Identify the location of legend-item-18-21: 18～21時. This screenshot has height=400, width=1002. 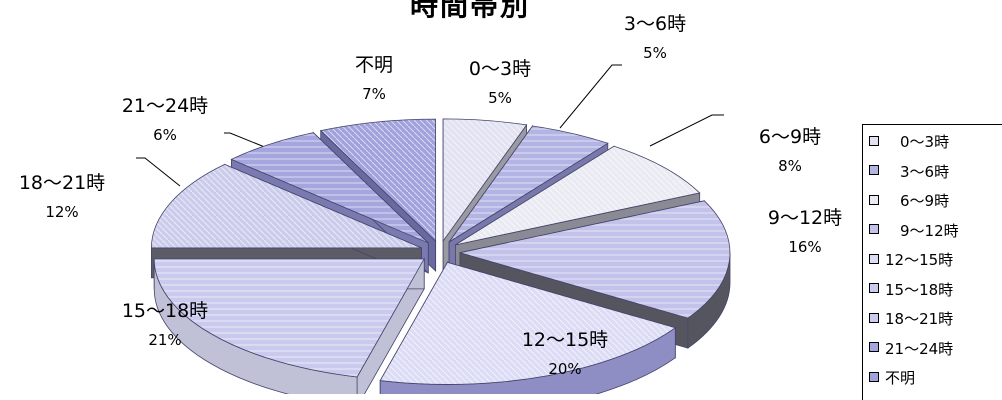
(911, 319).